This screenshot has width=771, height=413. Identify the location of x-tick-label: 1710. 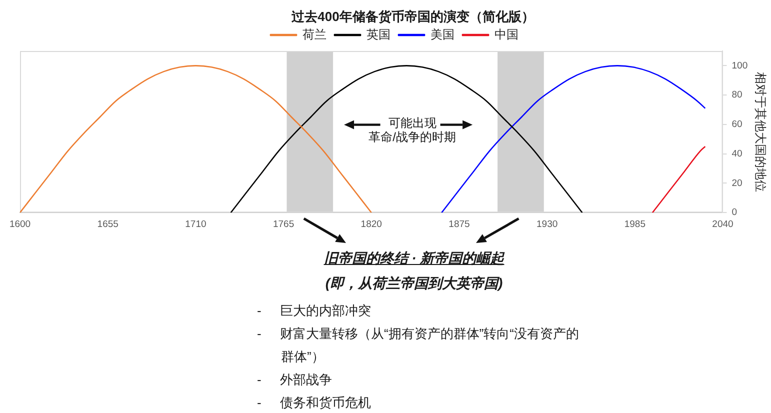
(195, 224).